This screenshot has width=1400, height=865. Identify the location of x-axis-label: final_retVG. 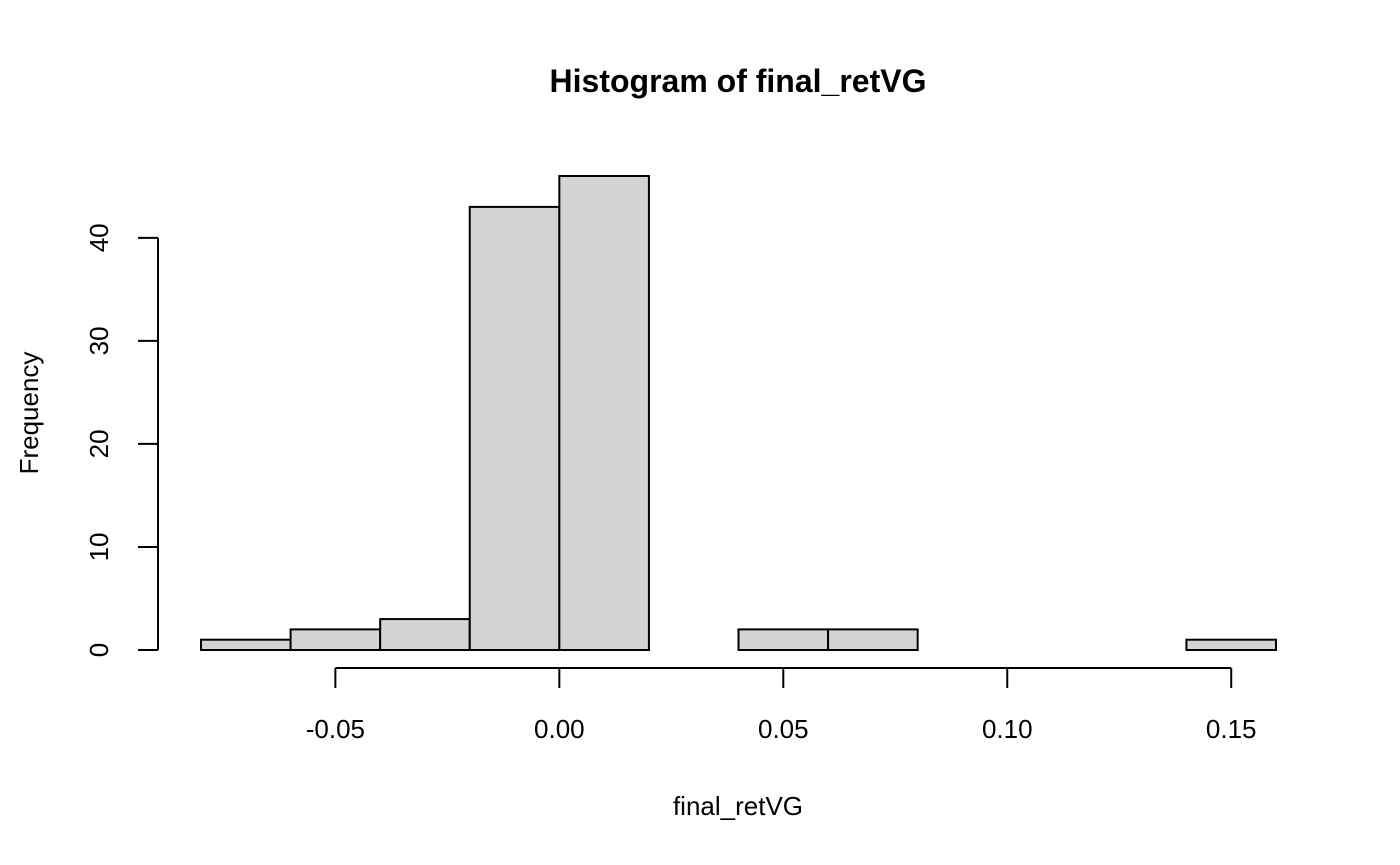
(738, 806).